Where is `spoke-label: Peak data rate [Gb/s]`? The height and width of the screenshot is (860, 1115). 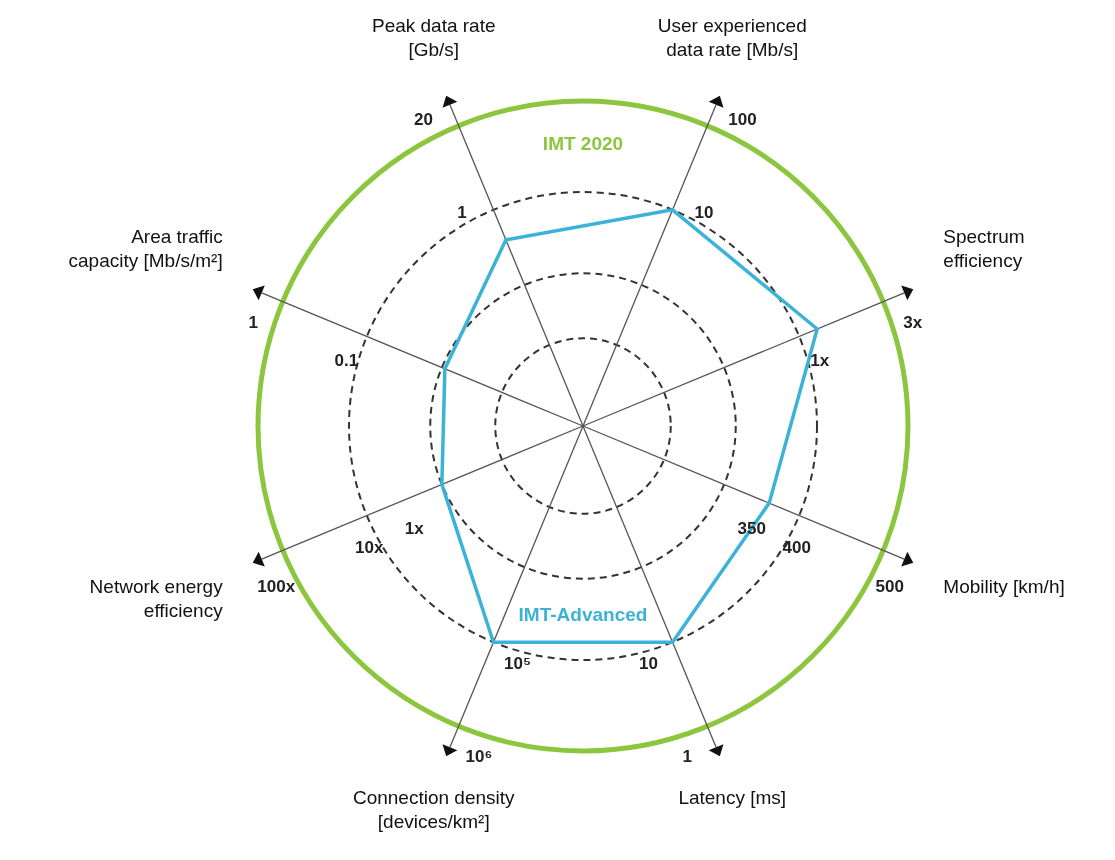 spoke-label: Peak data rate [Gb/s] is located at coordinates (433, 37).